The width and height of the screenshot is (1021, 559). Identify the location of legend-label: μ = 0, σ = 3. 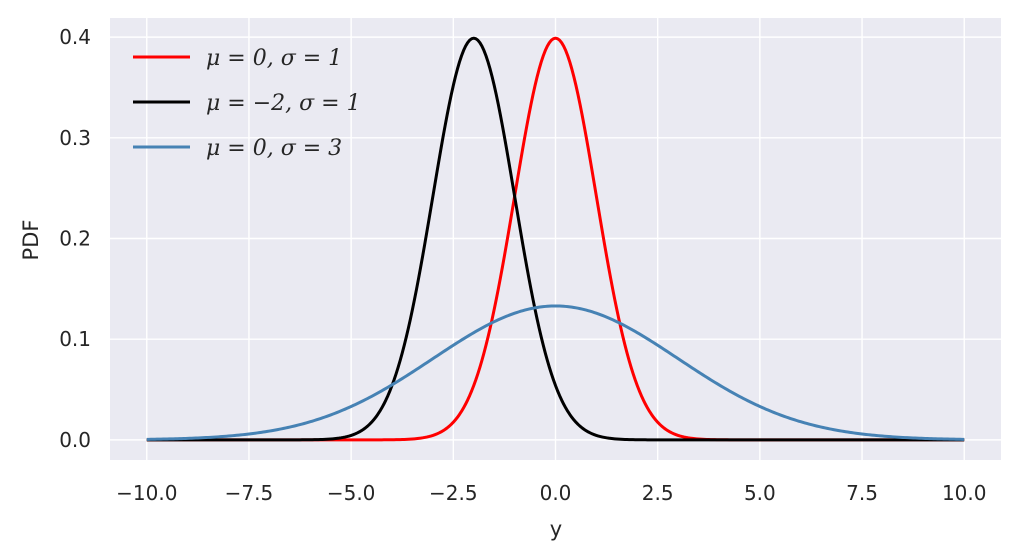
(274, 148).